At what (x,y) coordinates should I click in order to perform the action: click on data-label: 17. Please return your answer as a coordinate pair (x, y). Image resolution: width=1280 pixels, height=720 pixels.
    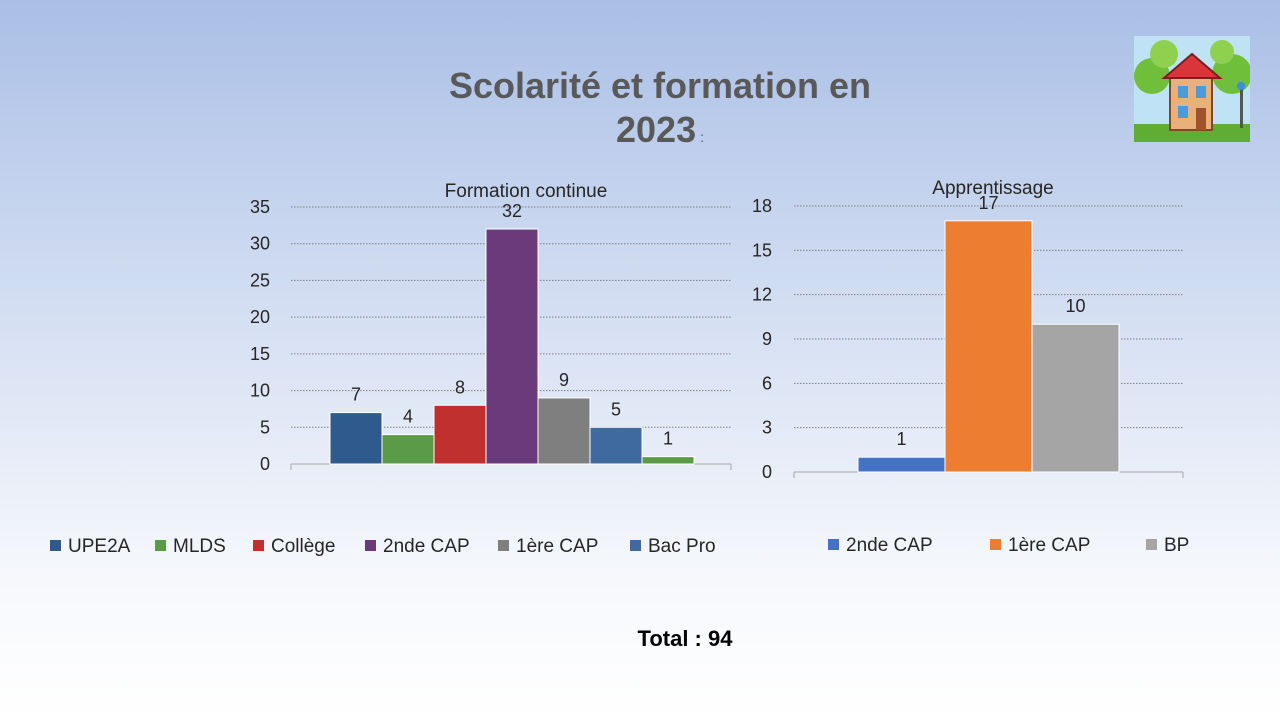
    Looking at the image, I should click on (988, 203).